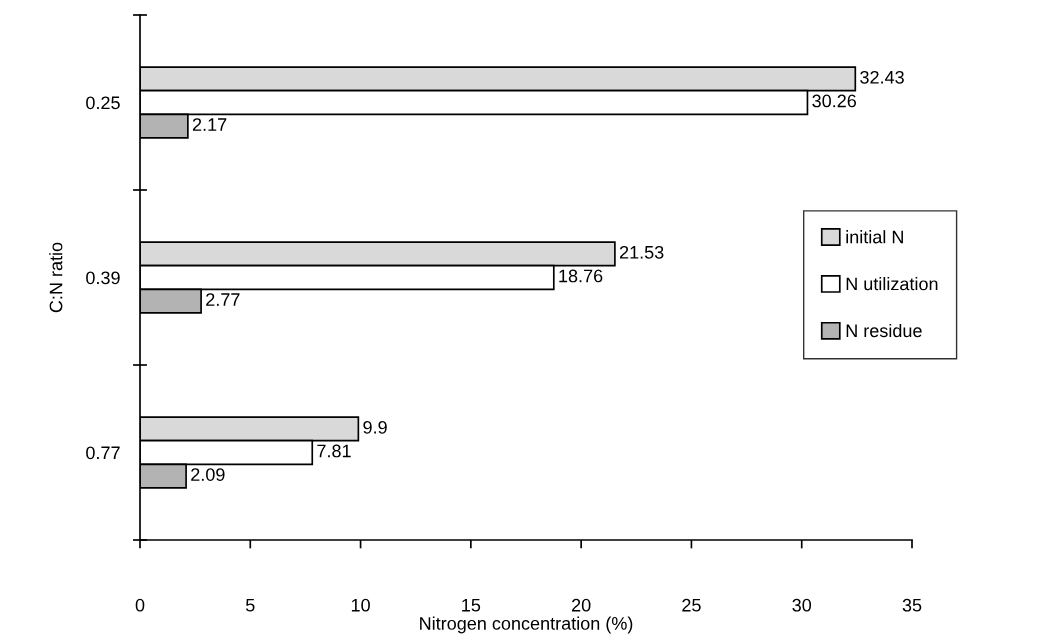 The height and width of the screenshot is (641, 1055). Describe the element at coordinates (526, 625) in the screenshot. I see `x-axis-title: Nitrogen concentration (%)` at that location.